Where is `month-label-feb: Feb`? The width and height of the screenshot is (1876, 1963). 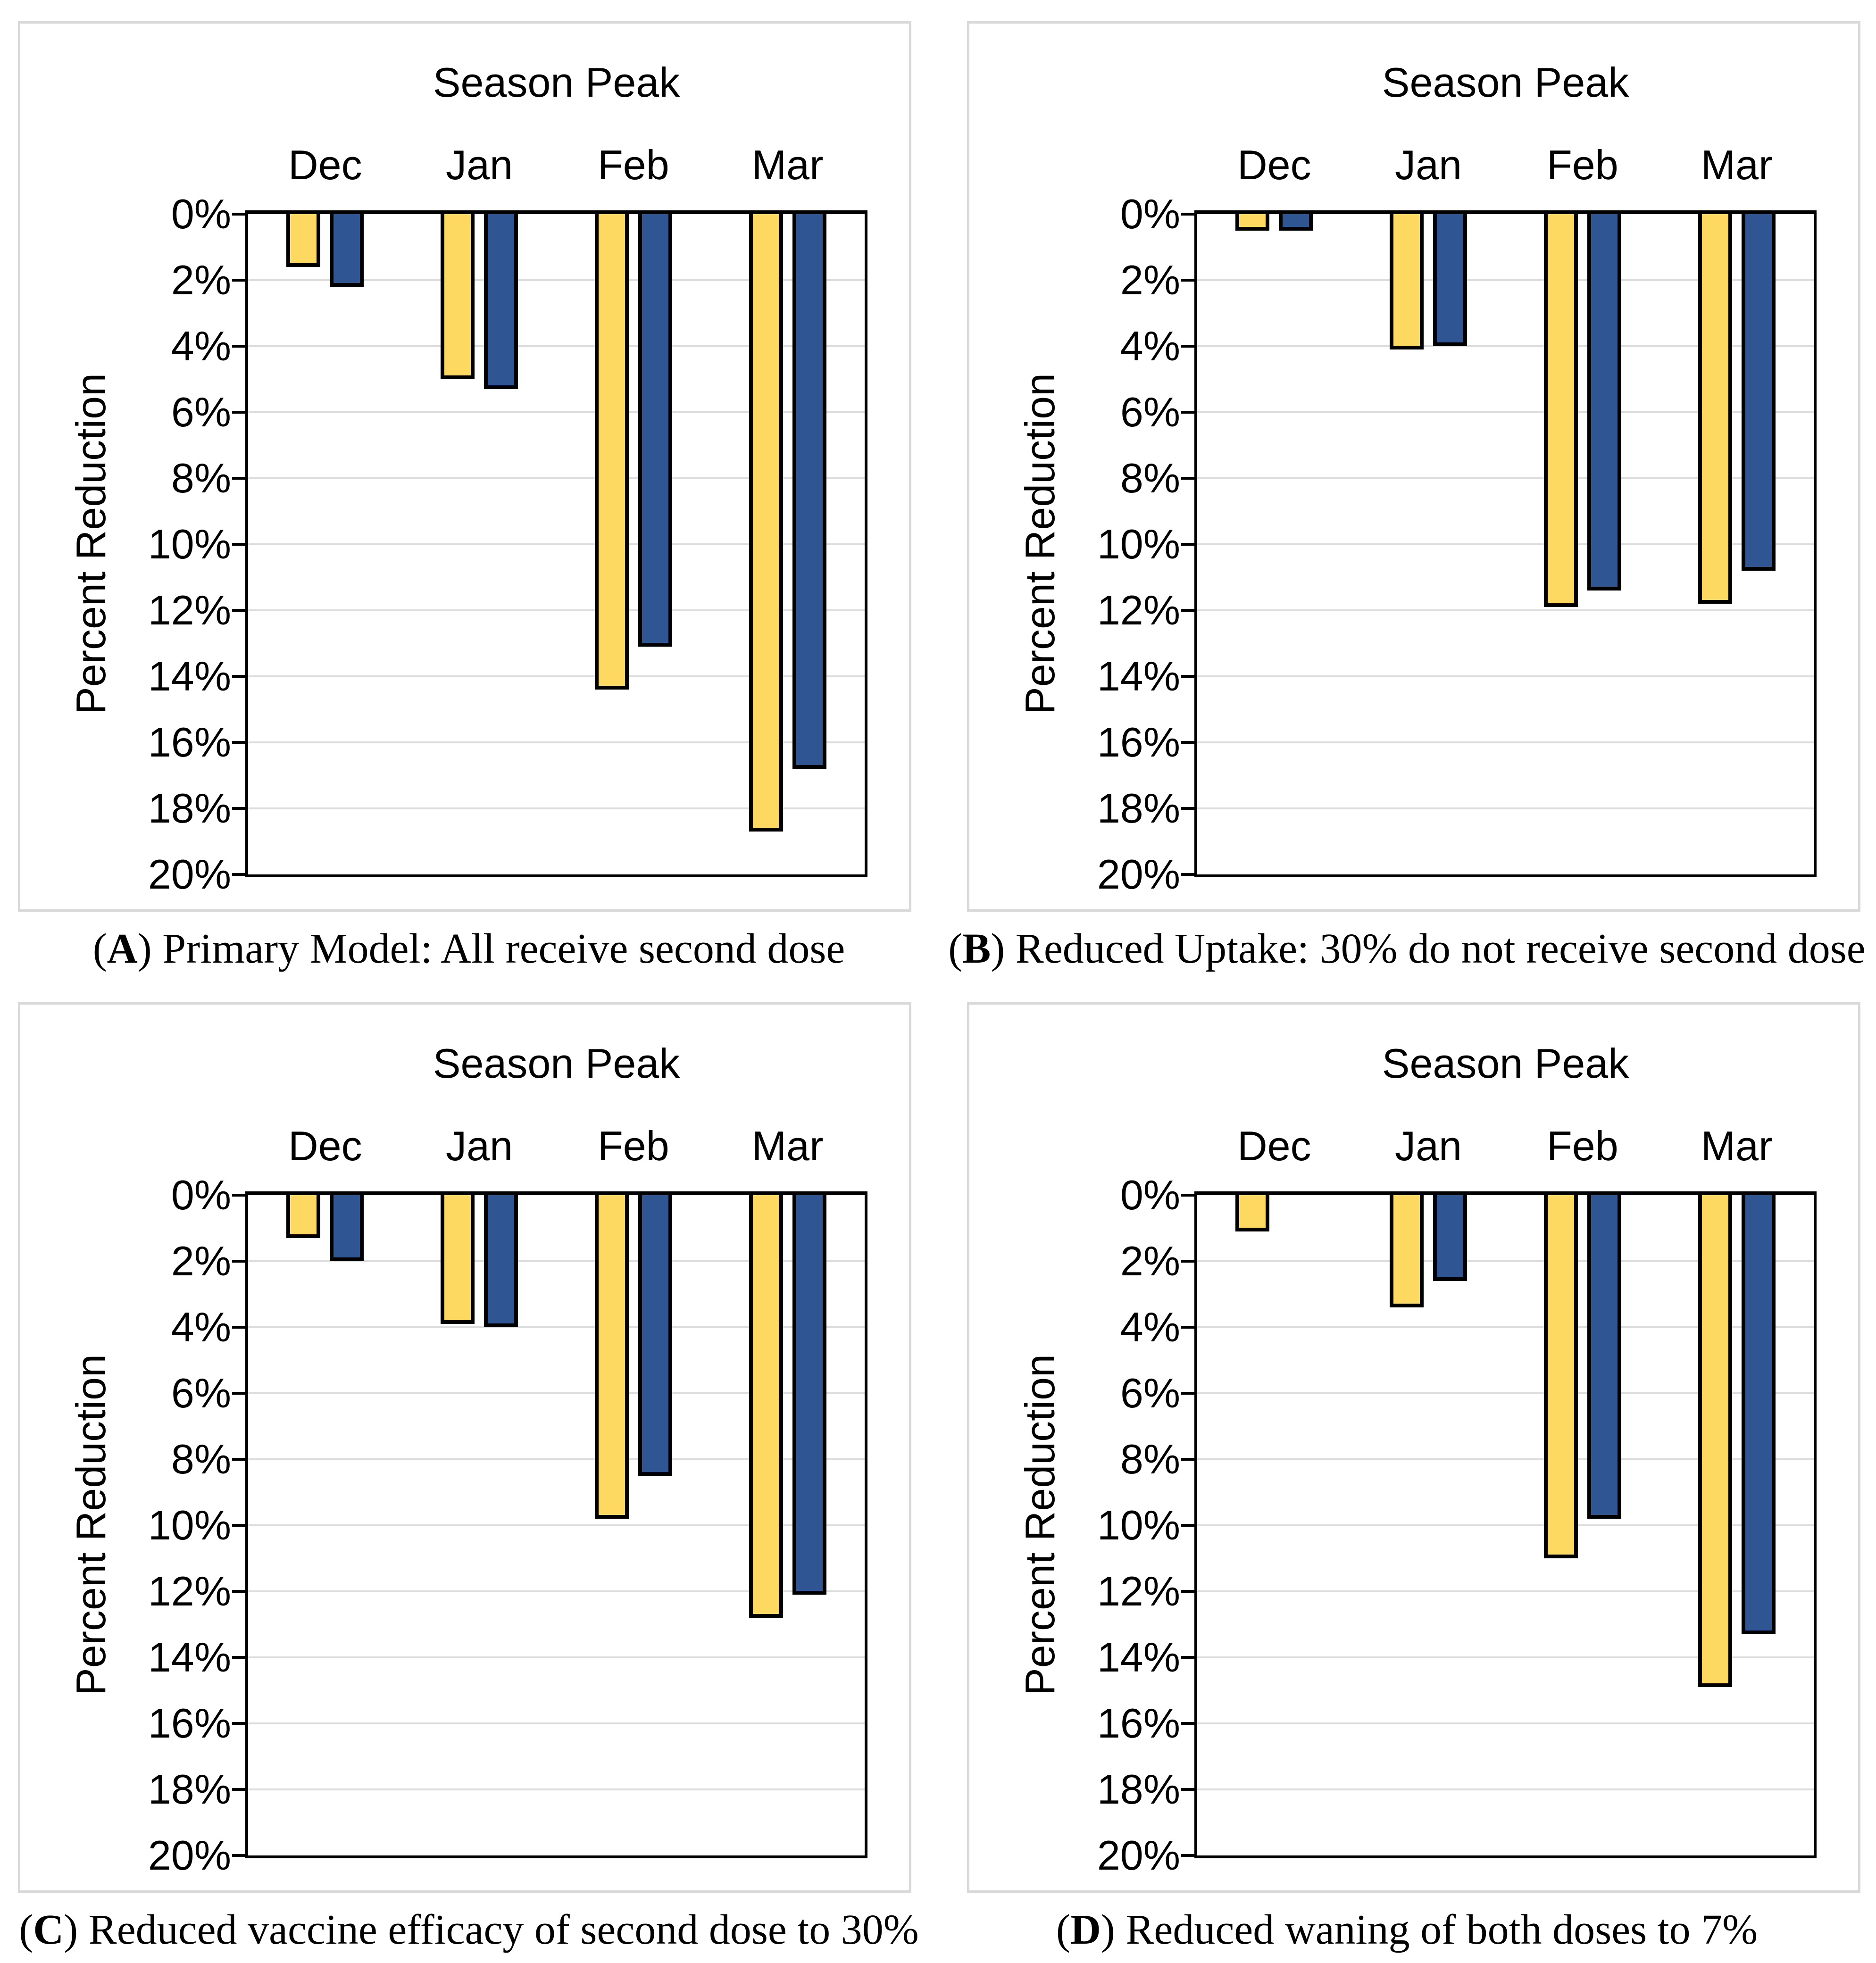 month-label-feb: Feb is located at coordinates (1582, 1146).